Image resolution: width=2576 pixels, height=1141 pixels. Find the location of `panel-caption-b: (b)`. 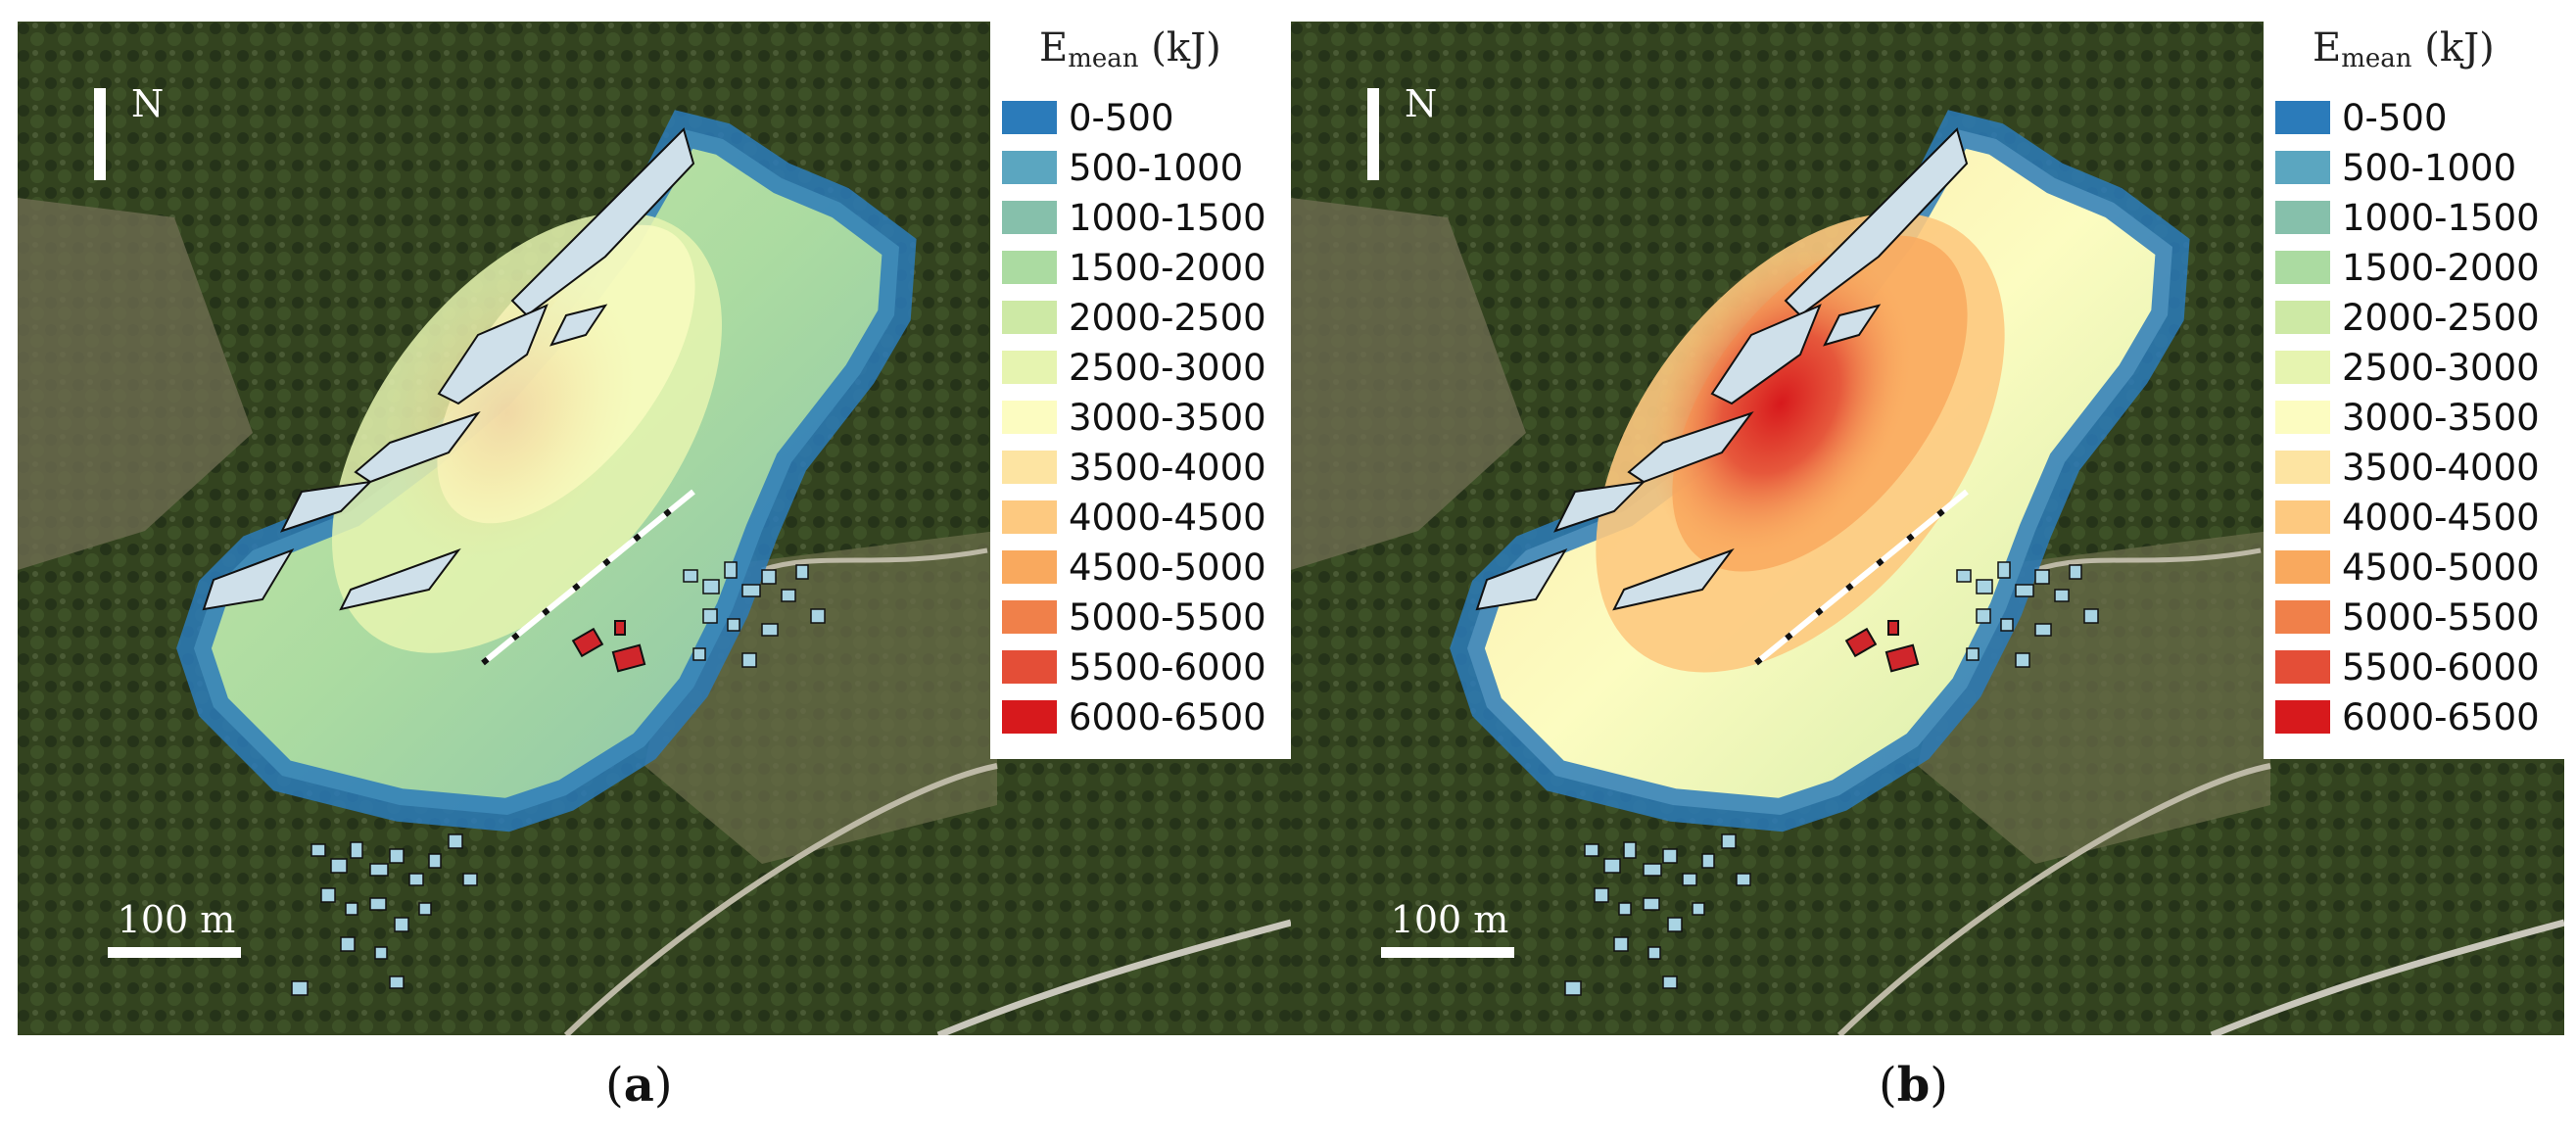

panel-caption-b: (b) is located at coordinates (1914, 1085).